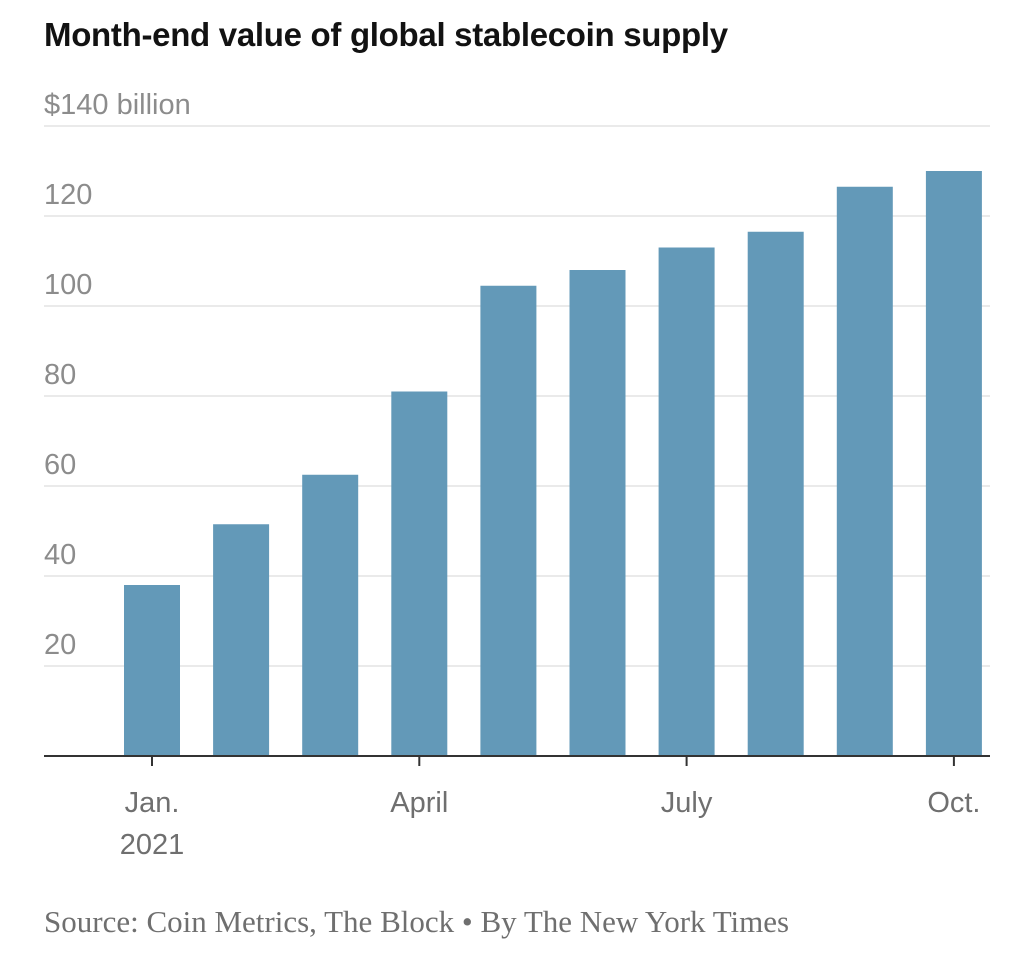  Describe the element at coordinates (597, 513) in the screenshot. I see `bar-jun-2021` at that location.